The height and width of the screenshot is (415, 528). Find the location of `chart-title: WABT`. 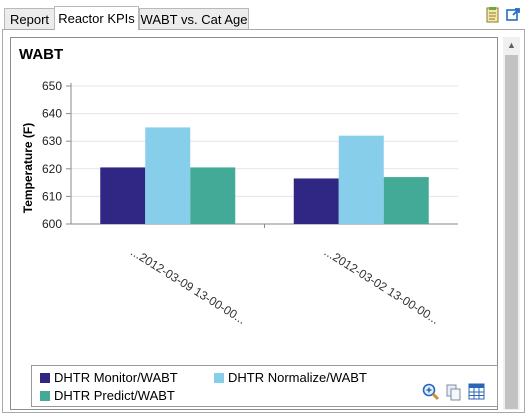

chart-title: WABT is located at coordinates (41, 54).